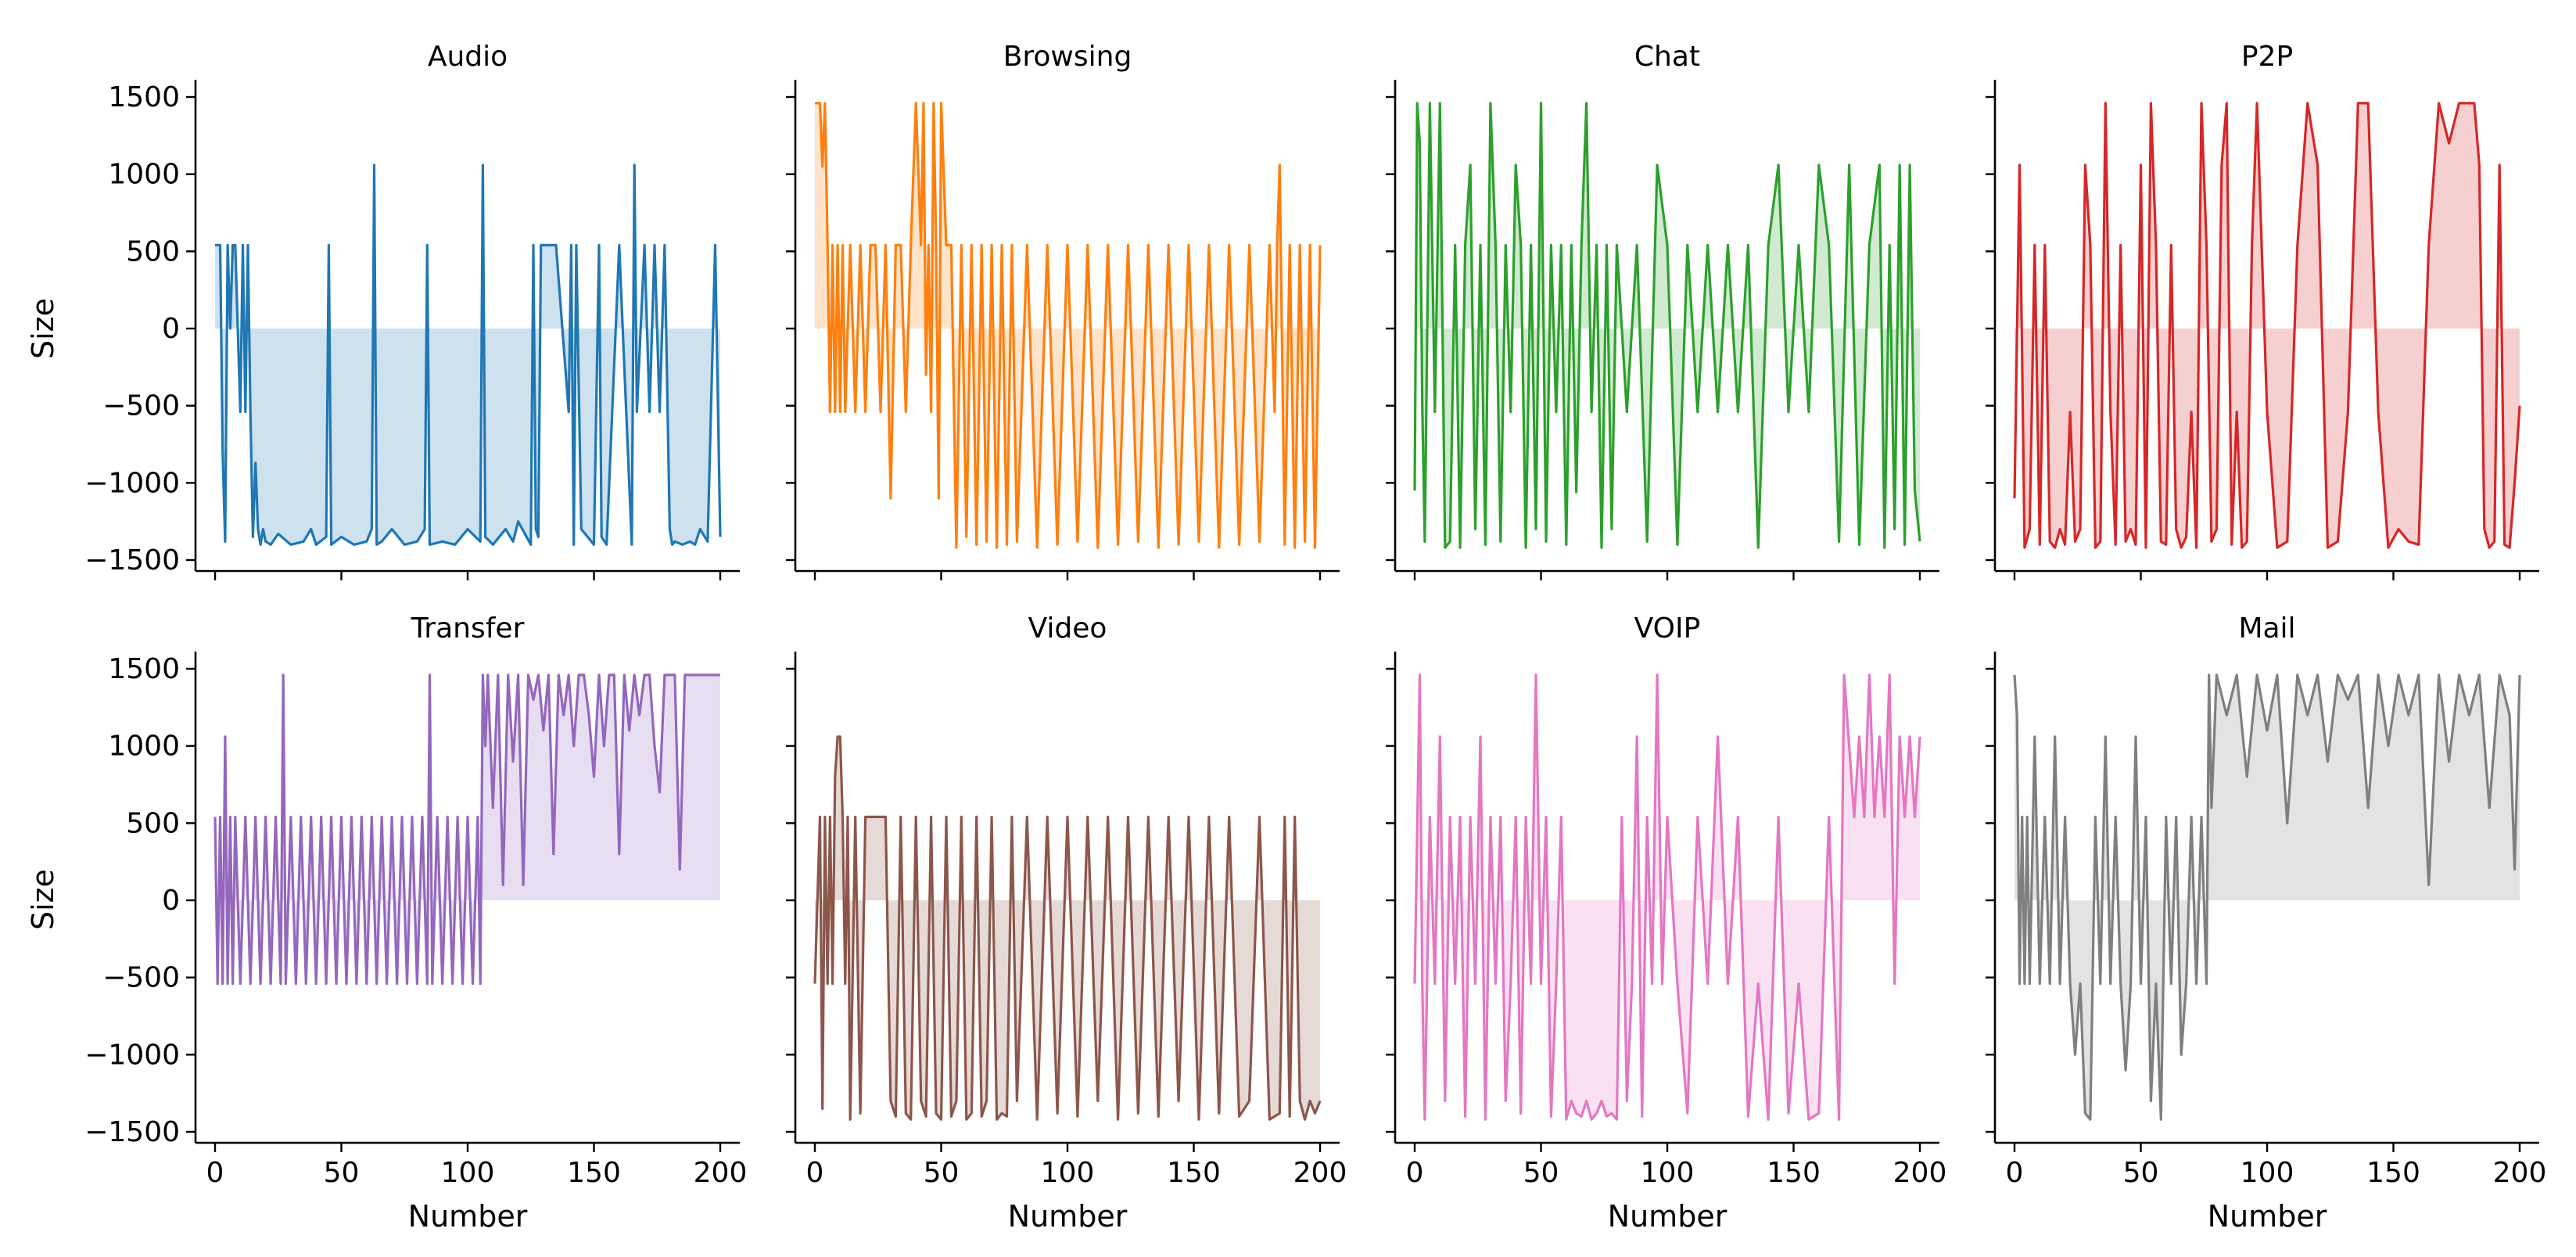 This screenshot has width=2576, height=1257. What do you see at coordinates (468, 57) in the screenshot?
I see `panel-title: Audio` at bounding box center [468, 57].